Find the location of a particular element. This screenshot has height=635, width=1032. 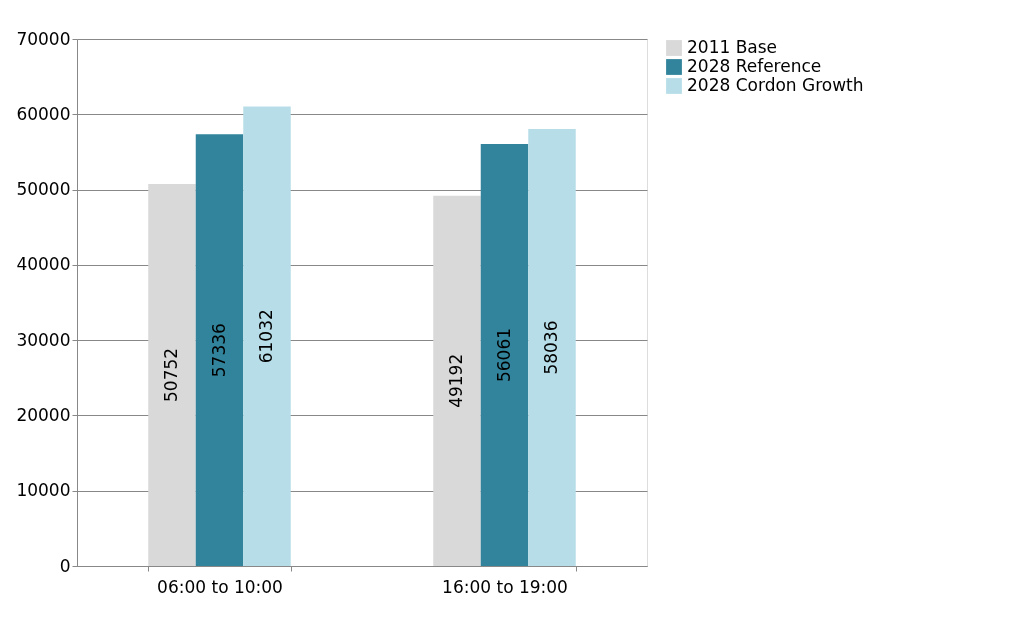

y-tick-label: 70000 is located at coordinates (43, 38).